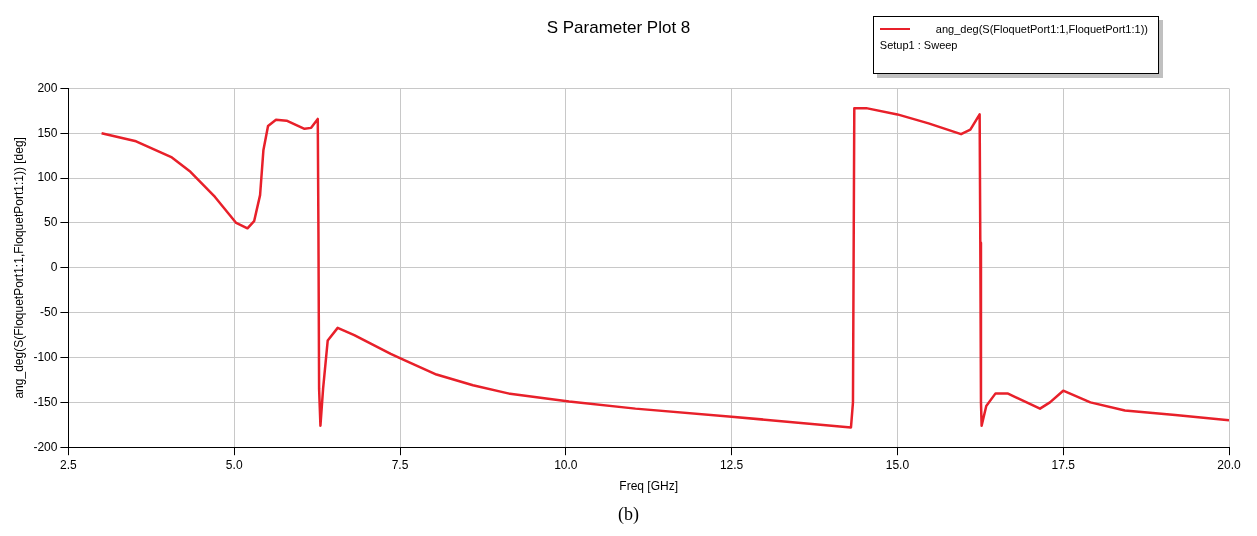 Image resolution: width=1257 pixels, height=536 pixels. Describe the element at coordinates (49, 311) in the screenshot. I see `y-tick-label: -50` at that location.